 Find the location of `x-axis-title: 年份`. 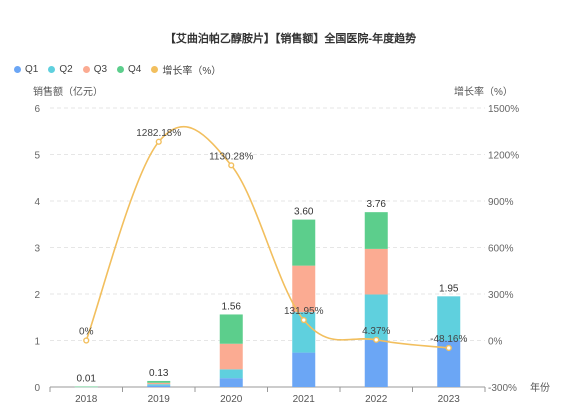

x-axis-title: 年份 is located at coordinates (540, 387).